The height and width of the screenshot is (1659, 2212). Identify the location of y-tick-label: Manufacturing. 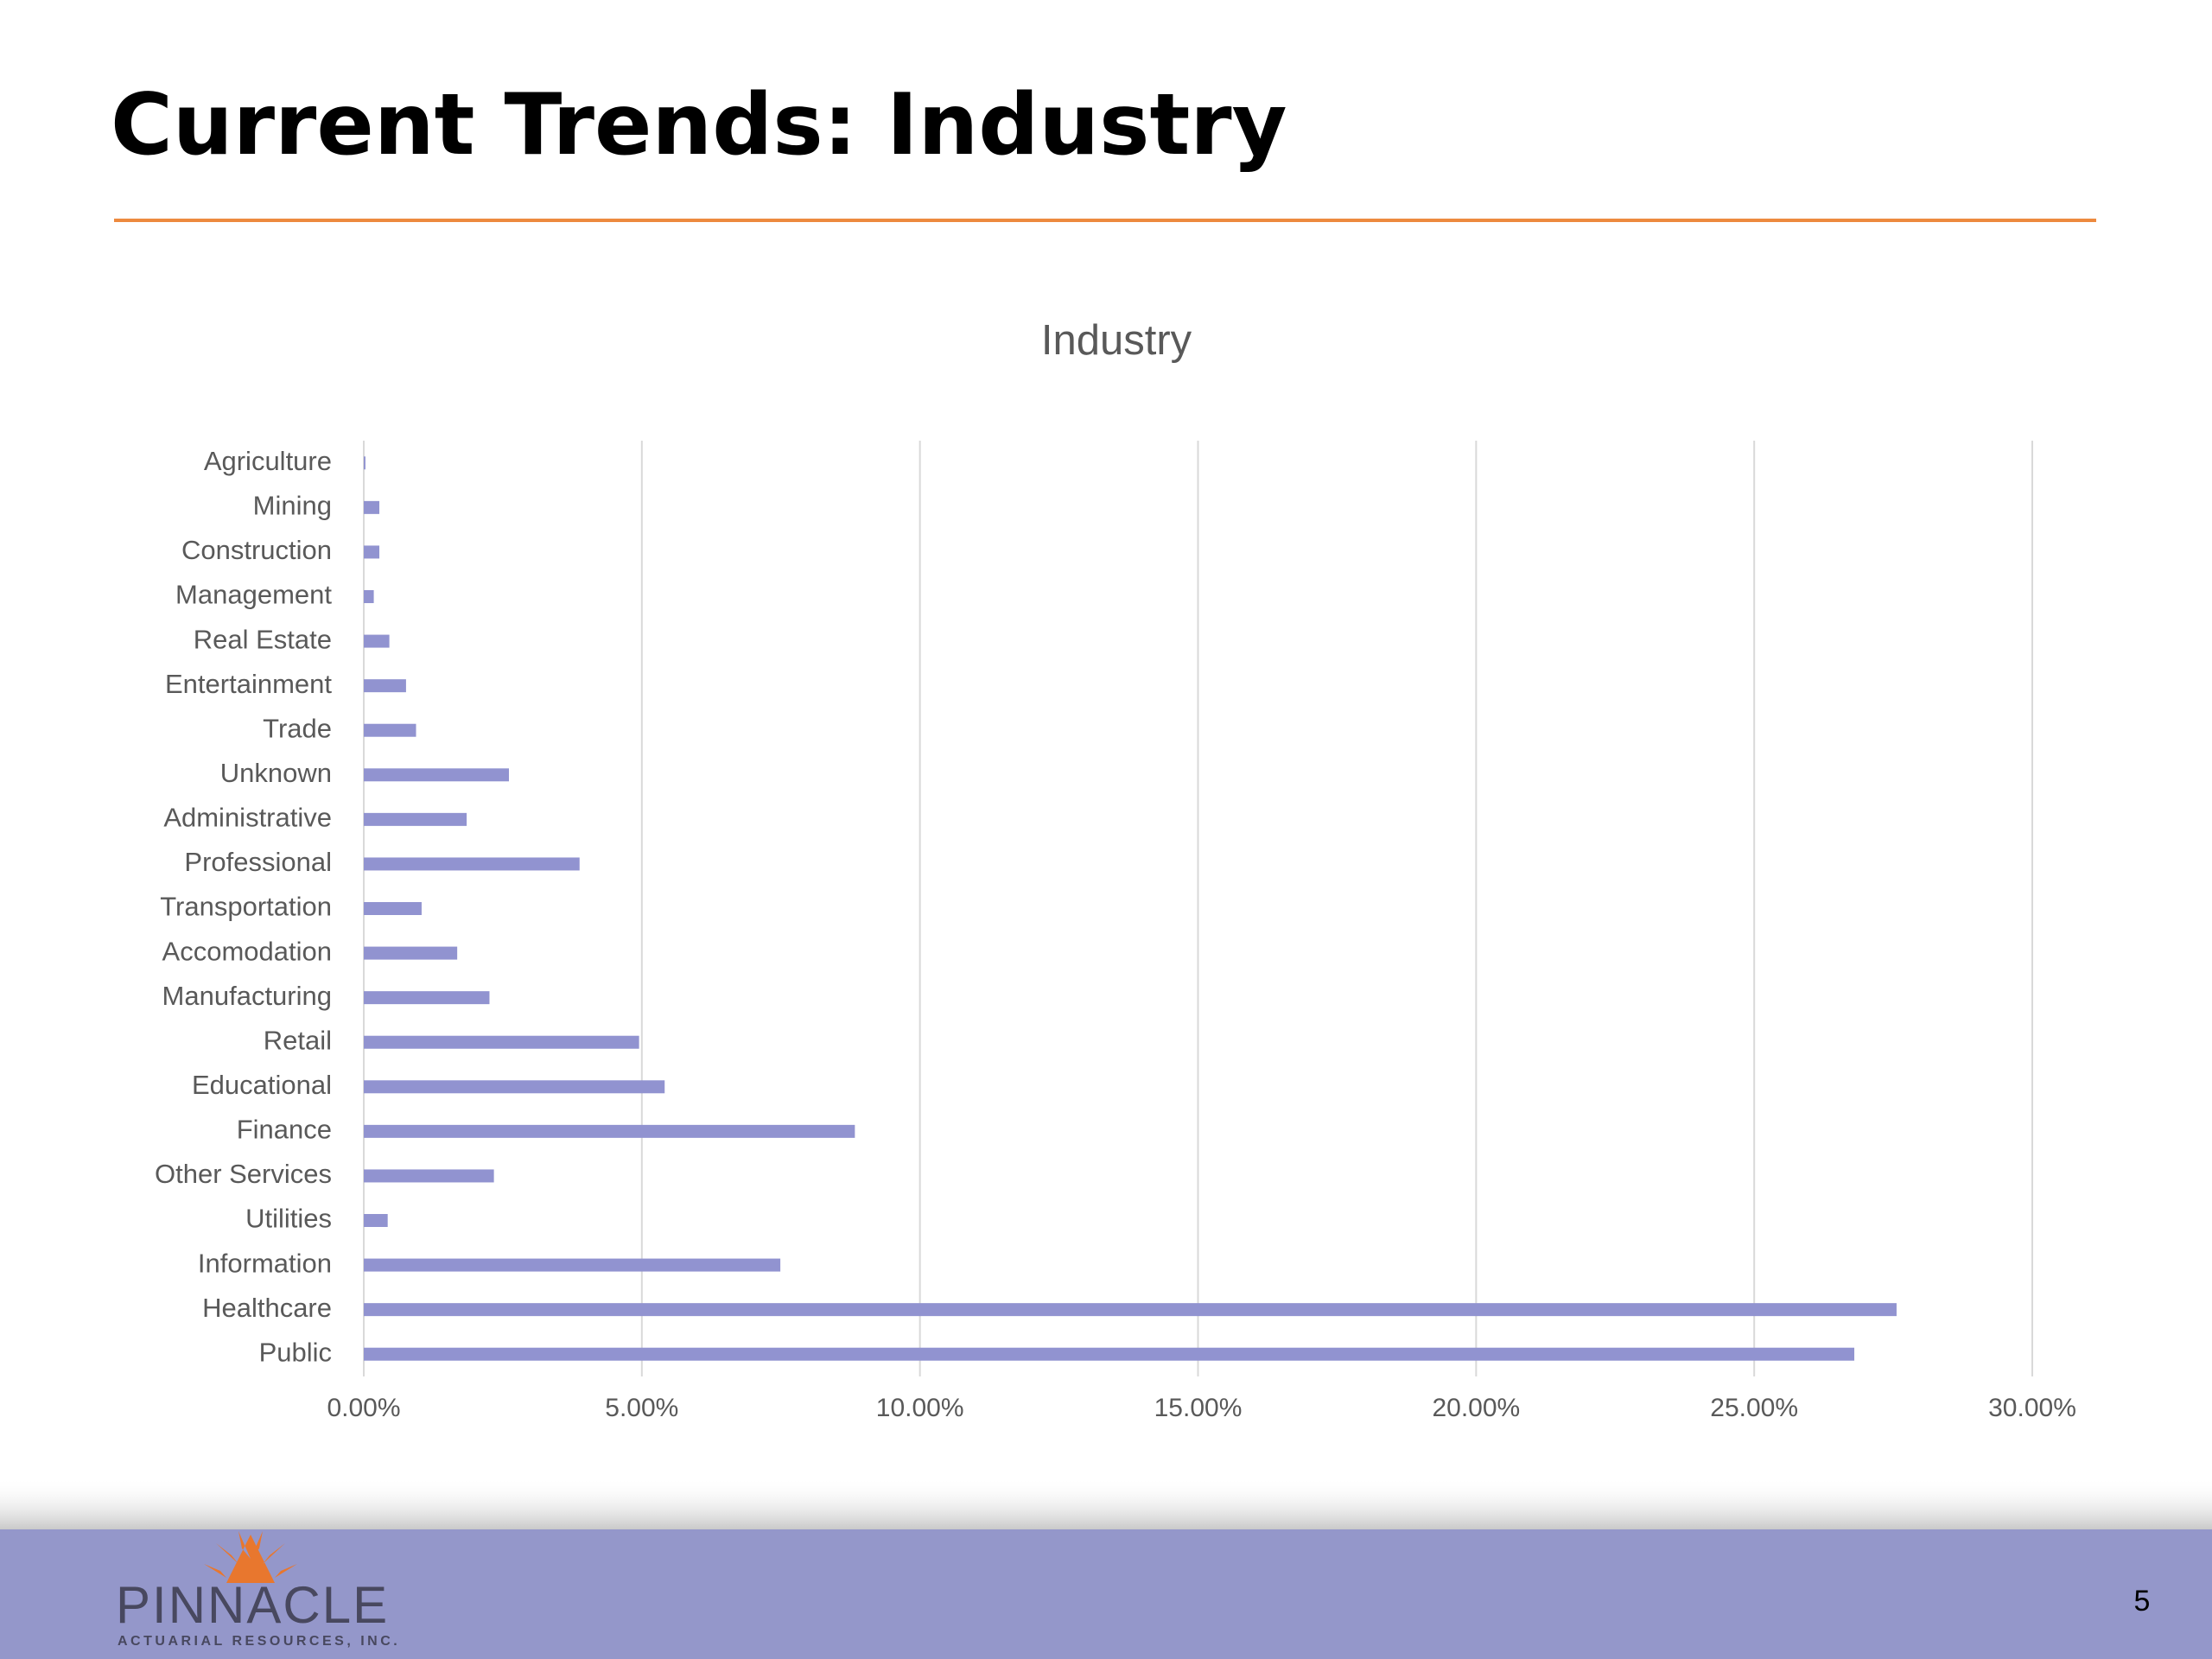
(247, 996).